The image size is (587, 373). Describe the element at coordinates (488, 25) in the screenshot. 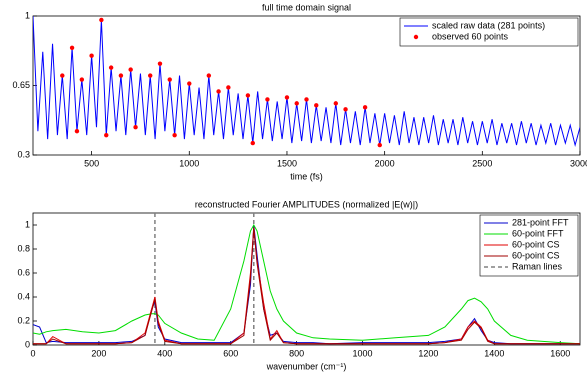

I see `legend-label: scaled raw data (281 points)` at that location.